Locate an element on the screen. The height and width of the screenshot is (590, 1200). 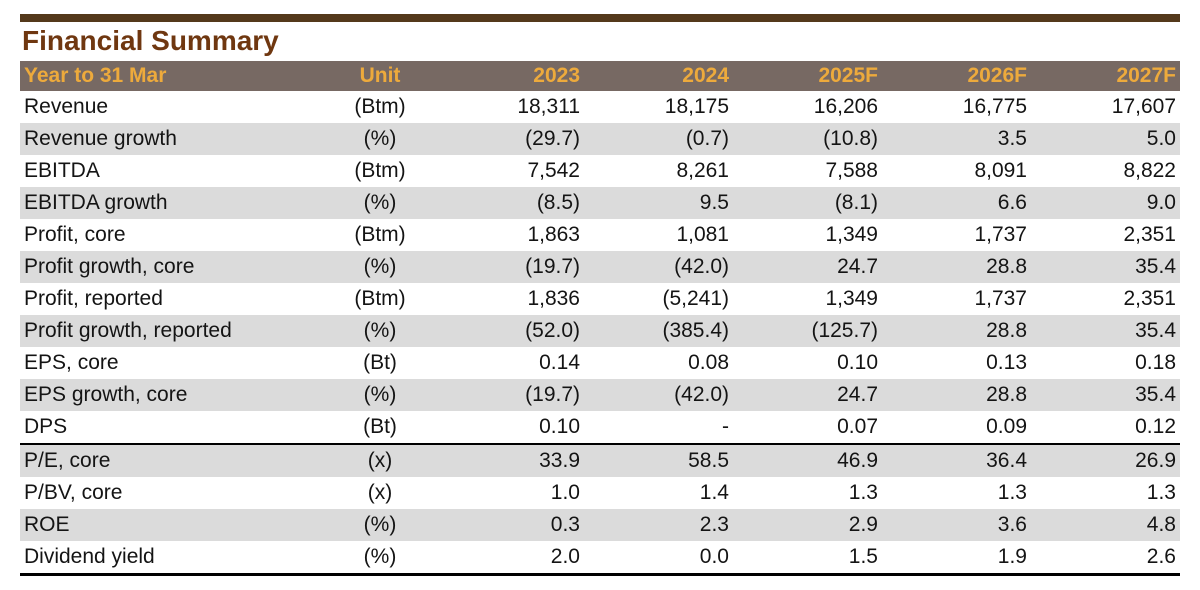
row-value-cell-2026f: 1.9 is located at coordinates (956, 558).